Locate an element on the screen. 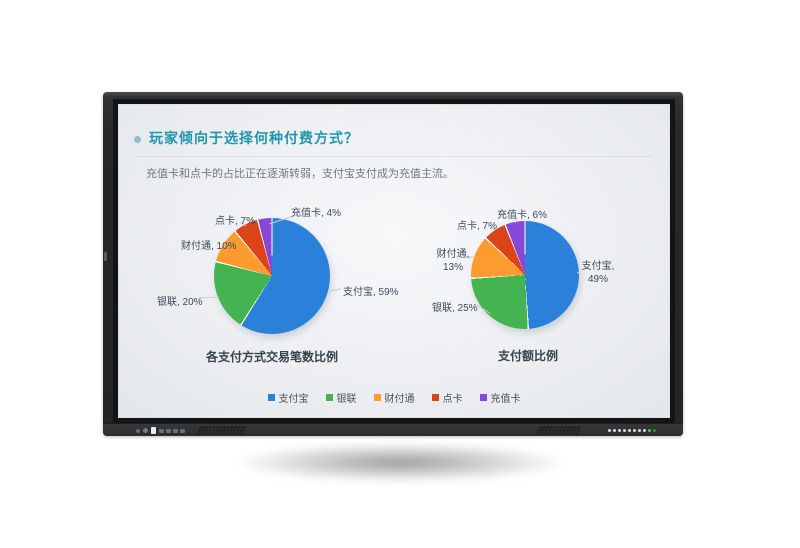 This screenshot has height=548, width=800. bullet-icon is located at coordinates (137, 139).